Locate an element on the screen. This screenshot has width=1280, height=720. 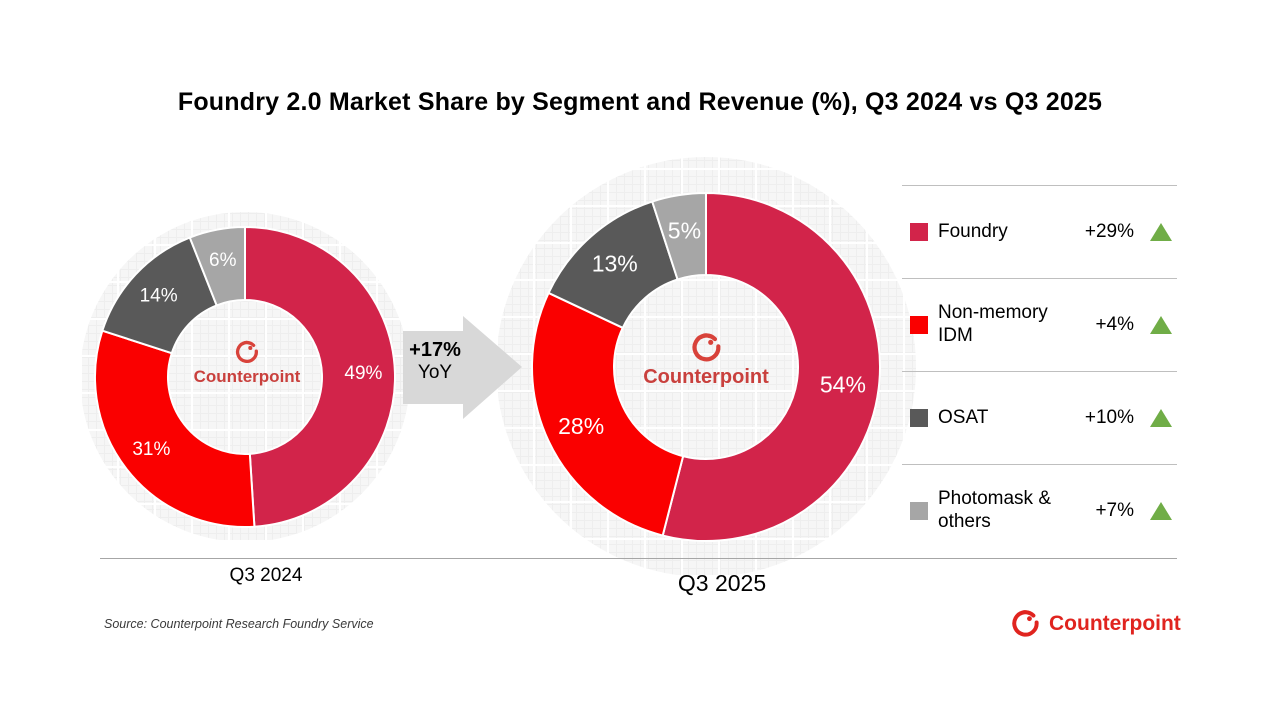
legend-label: Non-memory IDM is located at coordinates (993, 324).